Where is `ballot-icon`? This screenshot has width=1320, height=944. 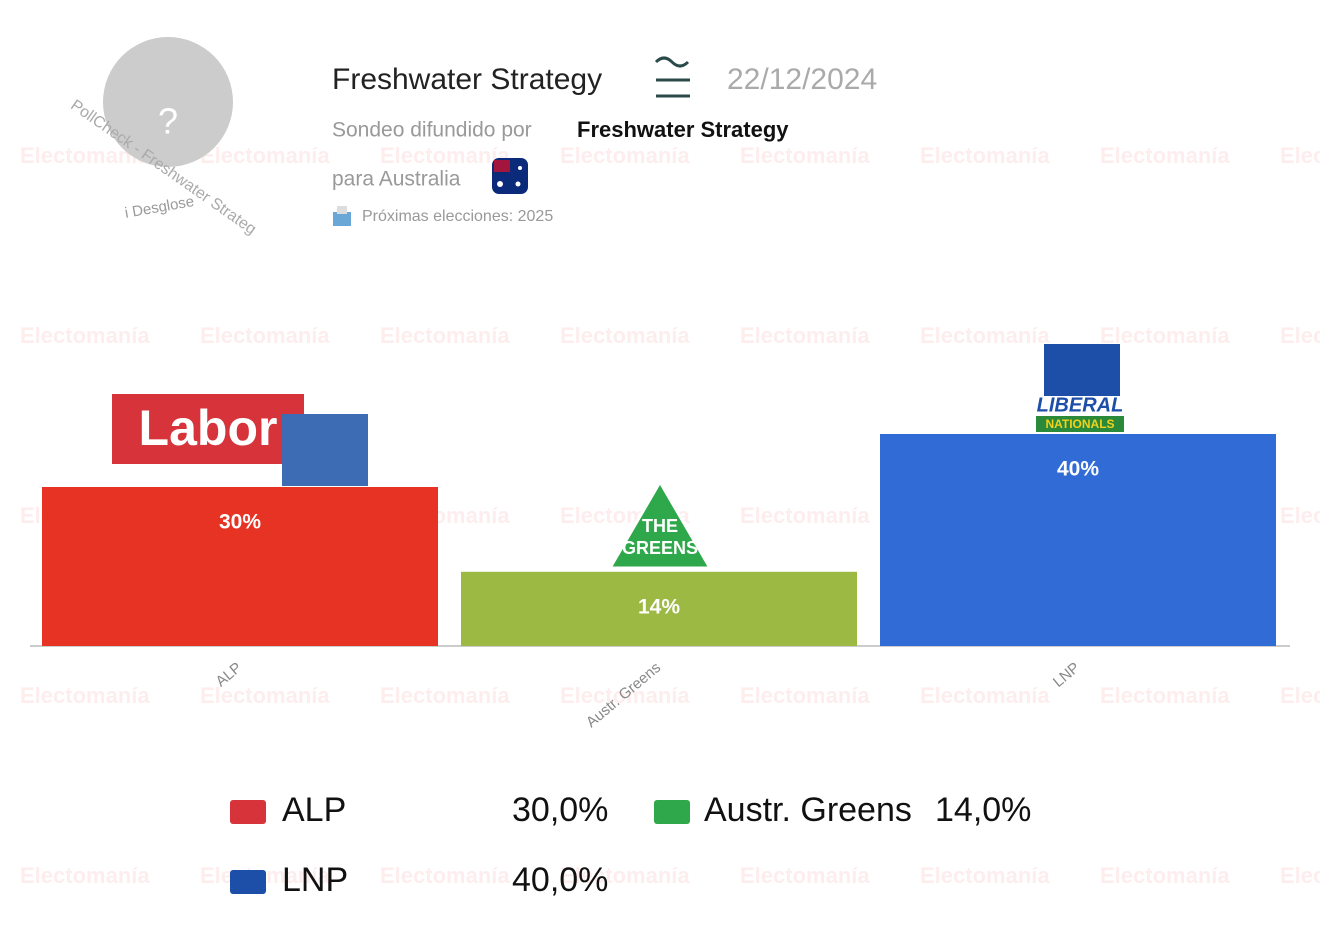 ballot-icon is located at coordinates (342, 216).